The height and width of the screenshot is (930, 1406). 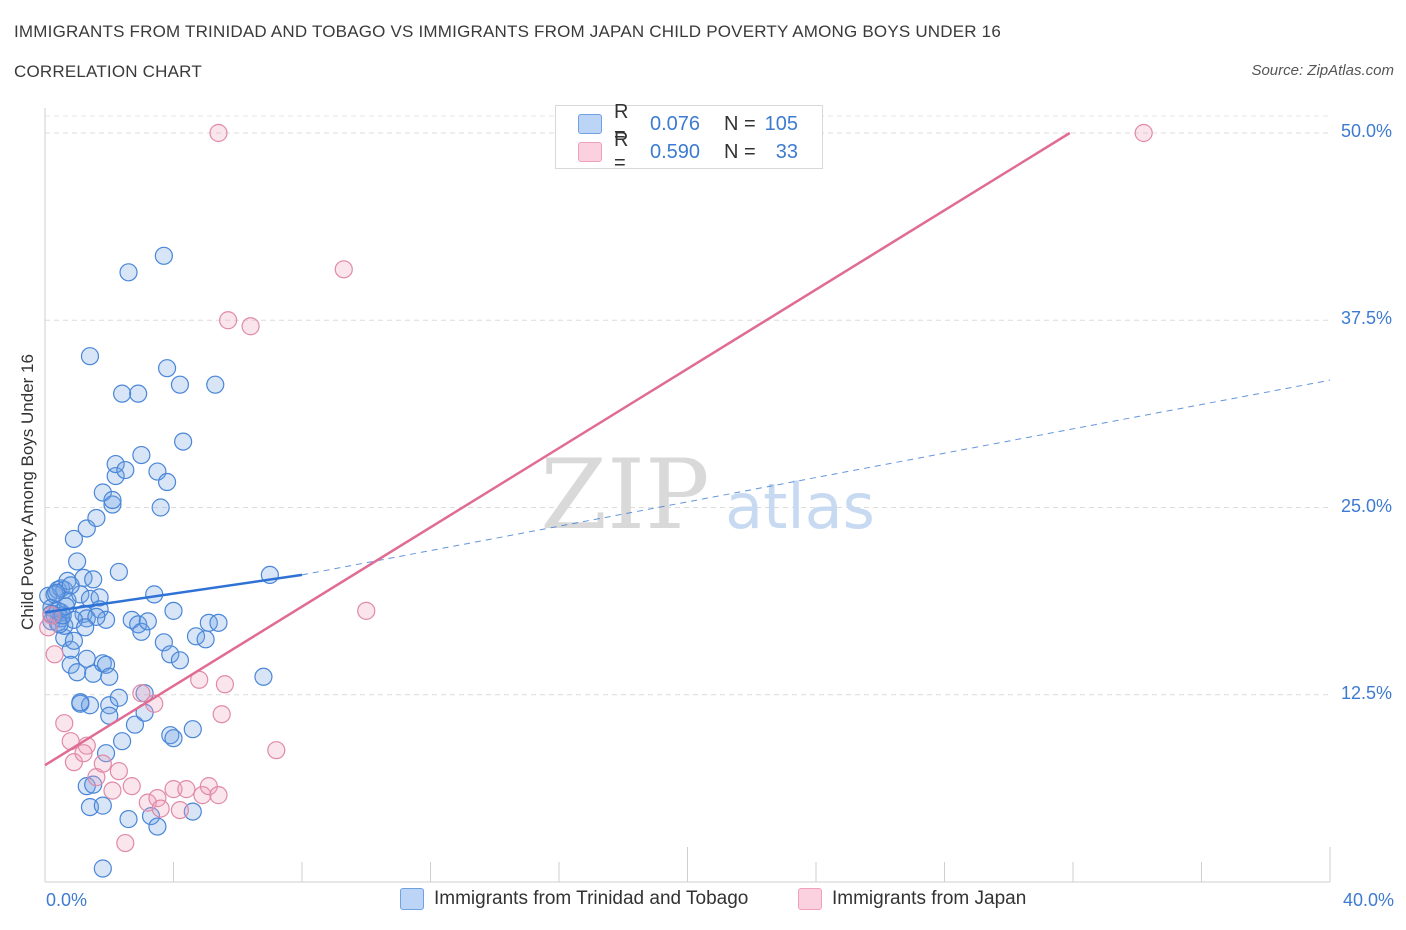 I want to click on trend-line-trinidad, so click(x=173, y=593).